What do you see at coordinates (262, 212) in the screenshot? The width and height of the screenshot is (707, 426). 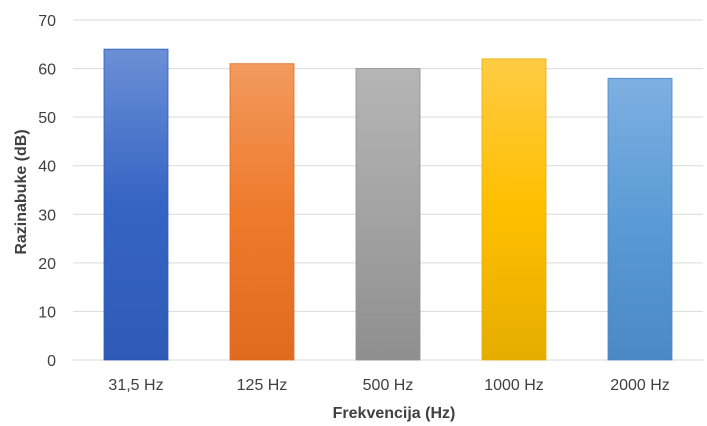 I see `bar-125-hz` at bounding box center [262, 212].